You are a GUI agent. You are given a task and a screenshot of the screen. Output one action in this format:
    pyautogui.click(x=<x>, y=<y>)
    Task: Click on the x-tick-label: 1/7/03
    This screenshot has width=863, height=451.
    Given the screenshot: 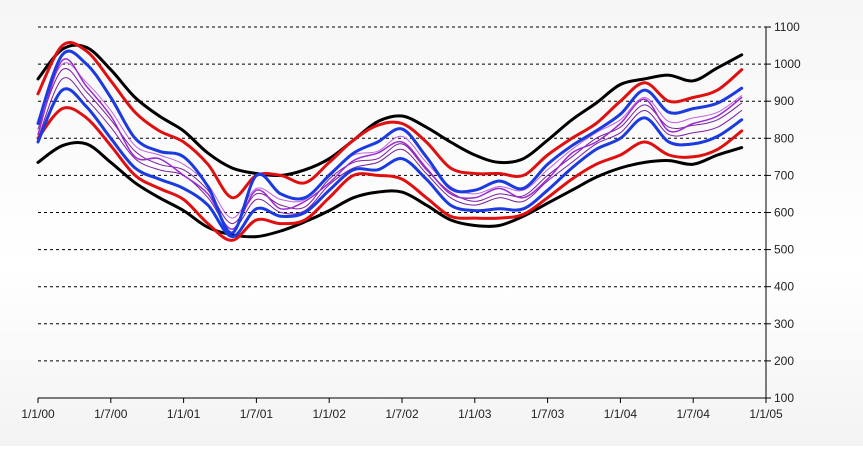 What is the action you would take?
    pyautogui.click(x=548, y=414)
    